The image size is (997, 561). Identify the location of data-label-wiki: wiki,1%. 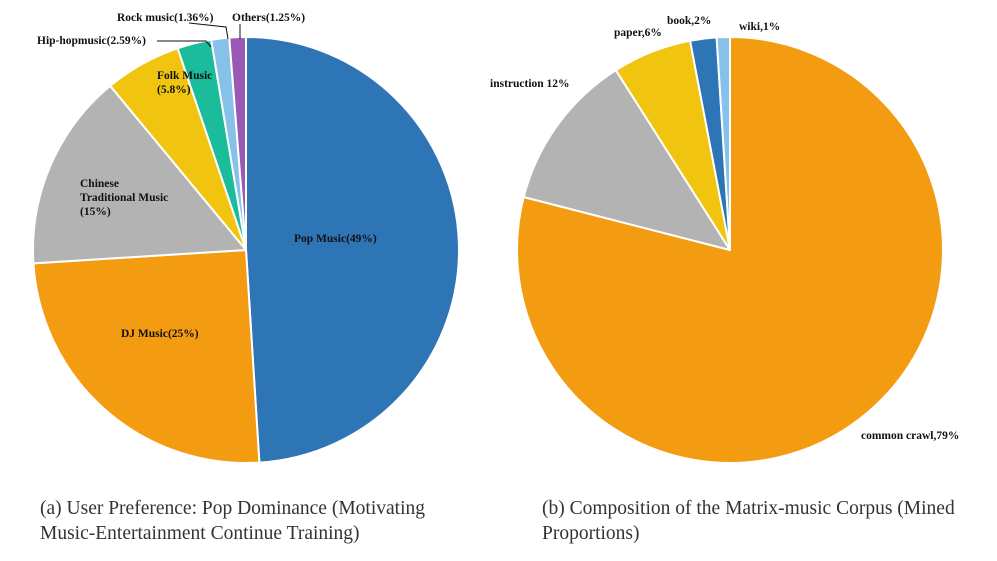
(759, 27).